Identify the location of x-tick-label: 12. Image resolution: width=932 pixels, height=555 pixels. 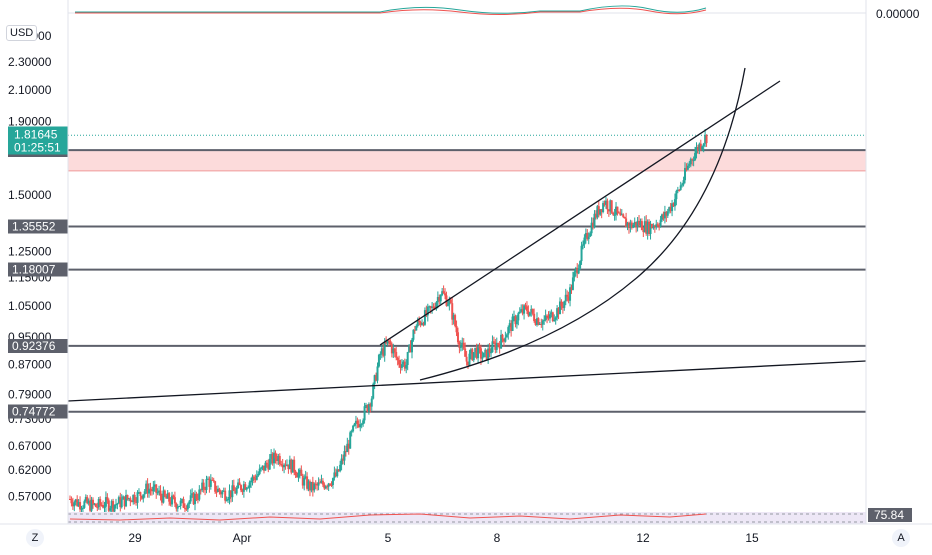
(643, 538).